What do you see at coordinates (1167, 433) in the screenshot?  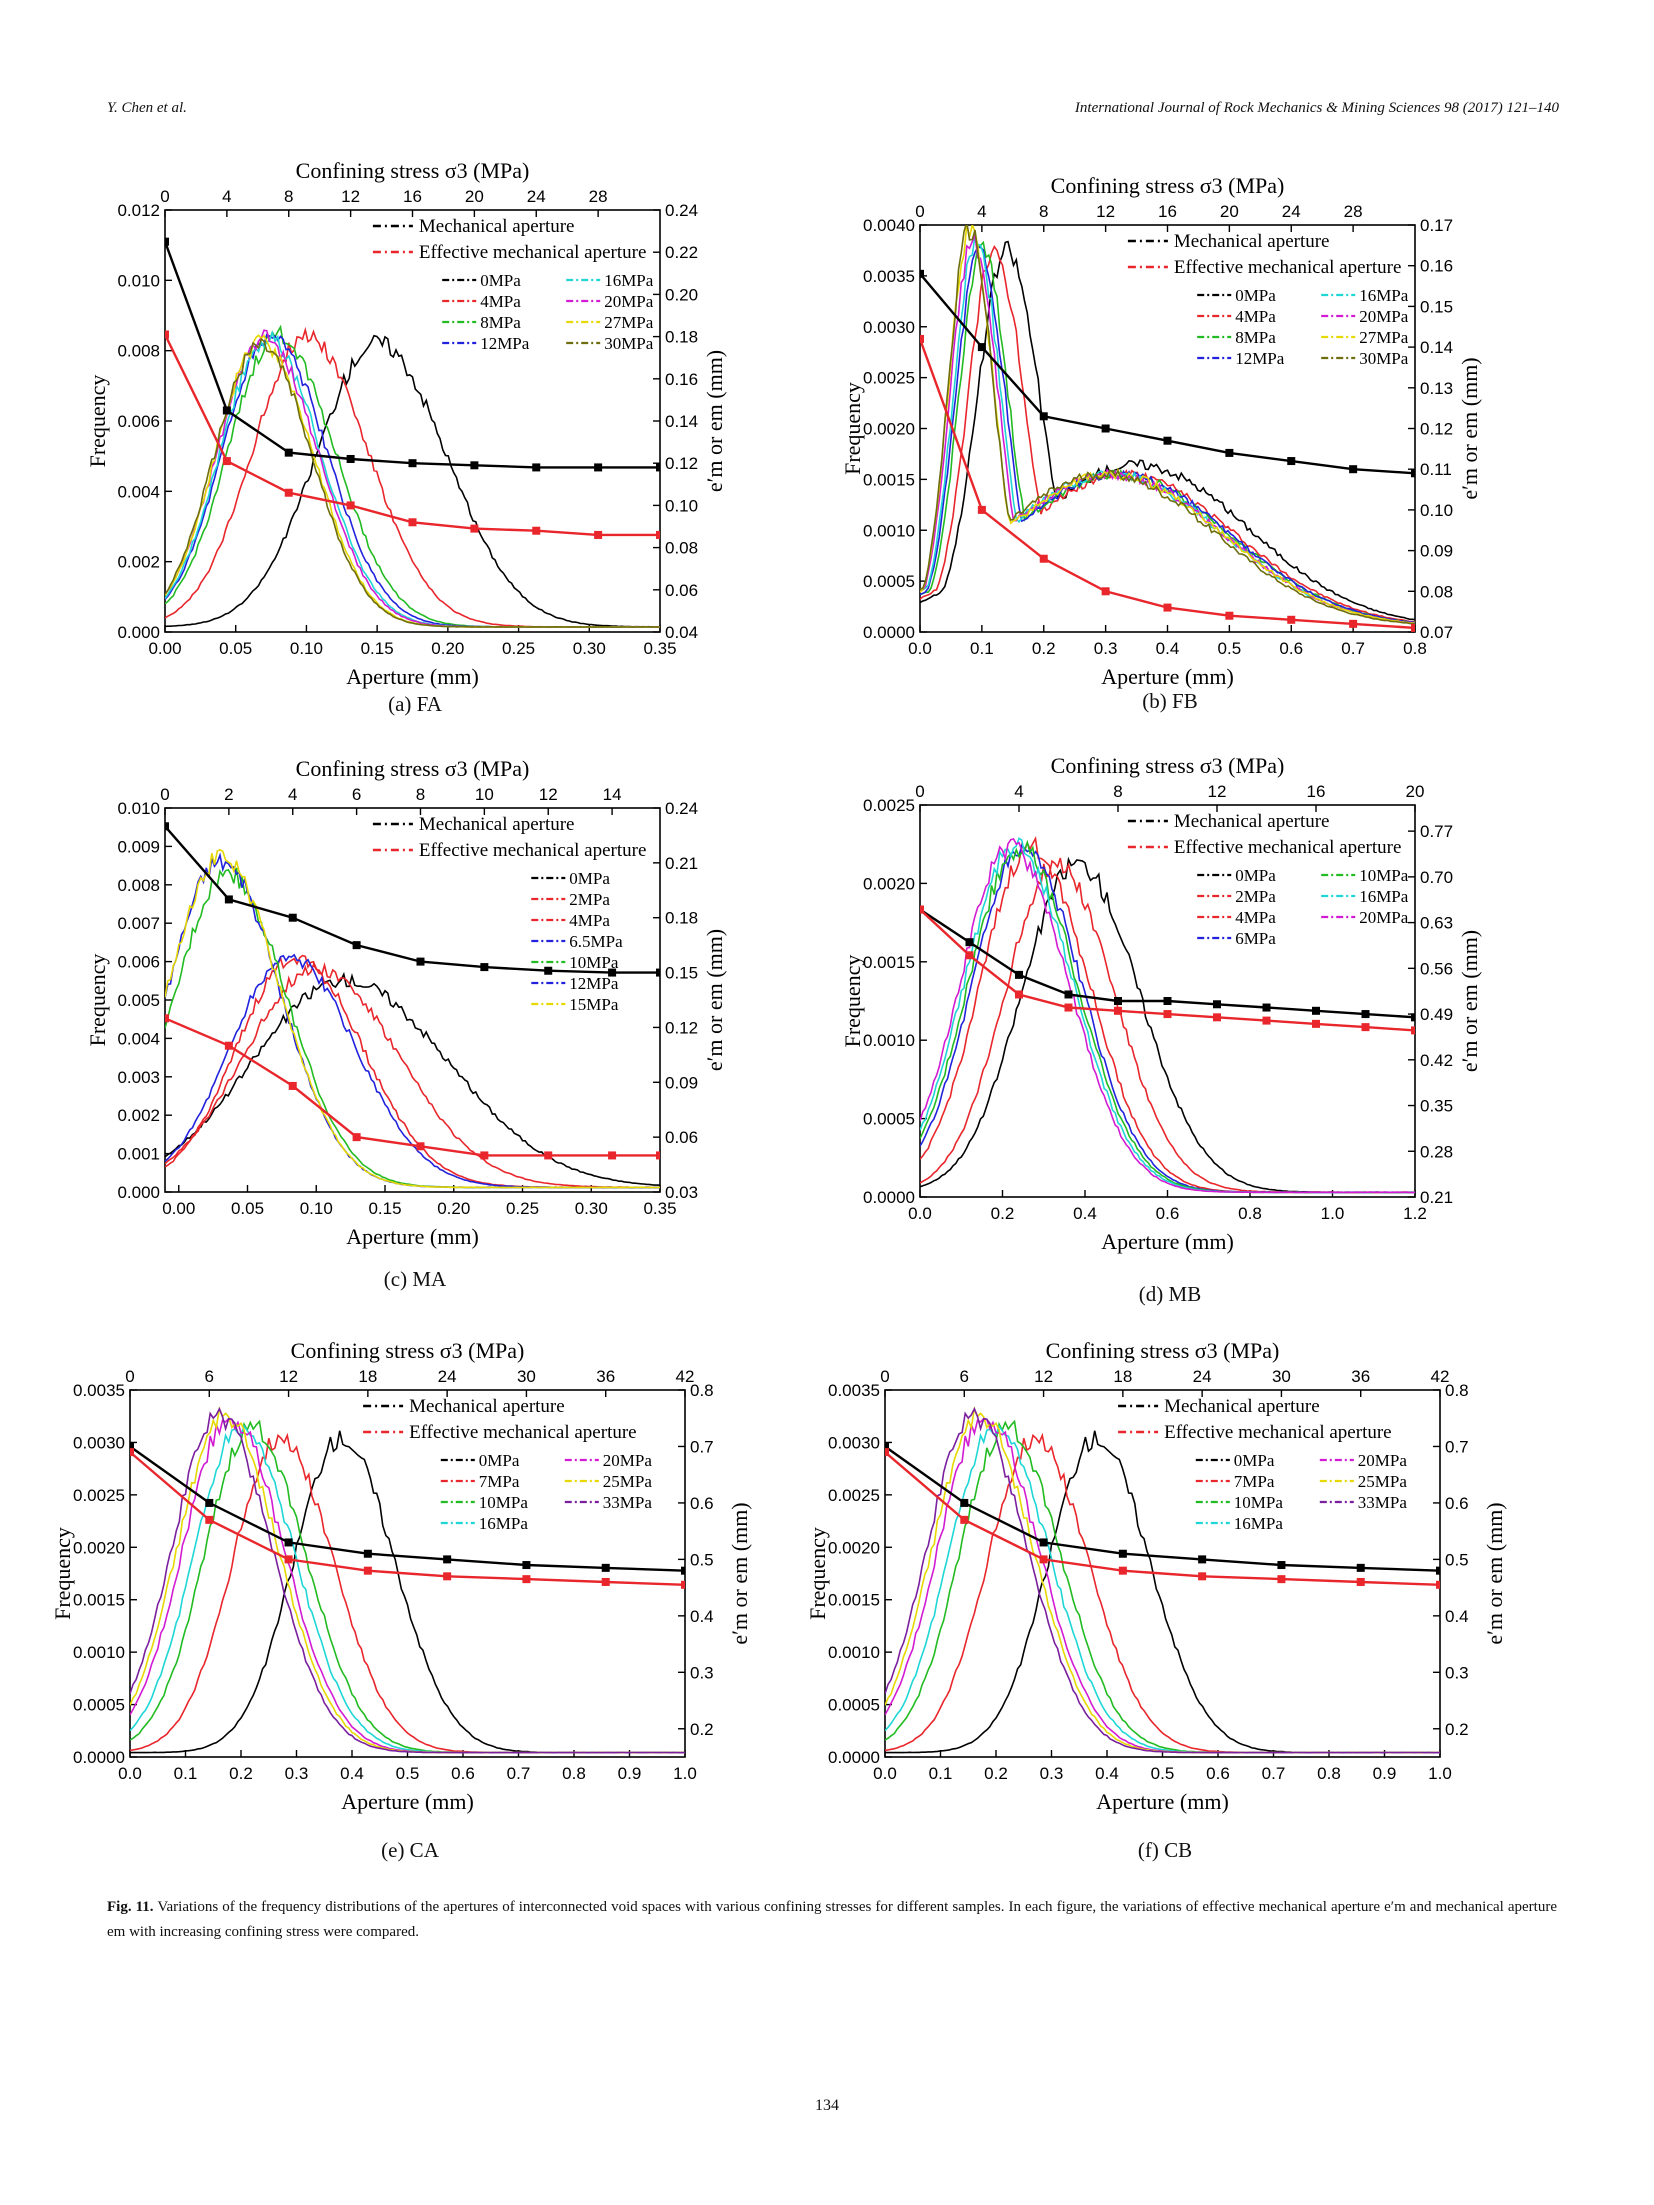 I see `series-4MPa-line` at bounding box center [1167, 433].